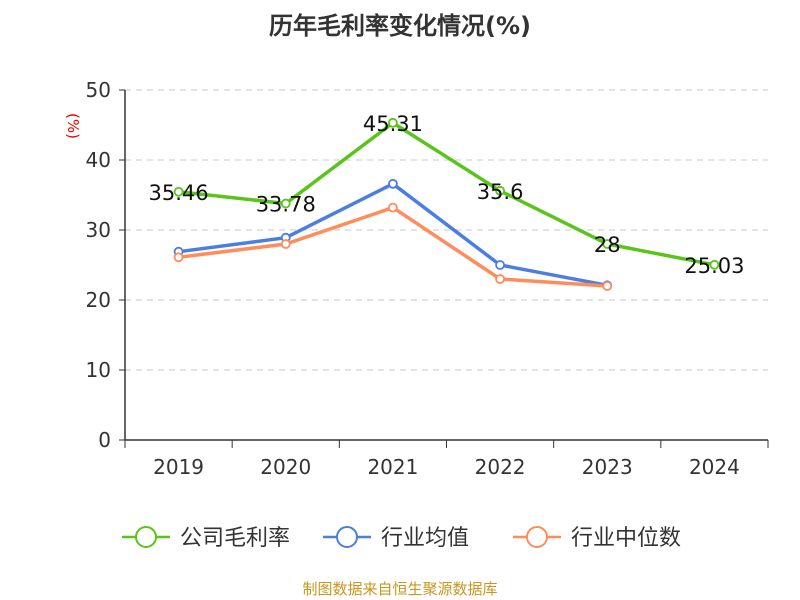 Image resolution: width=800 pixels, height=600 pixels. I want to click on chart-title: 历年毛利率变化情况(%), so click(400, 26).